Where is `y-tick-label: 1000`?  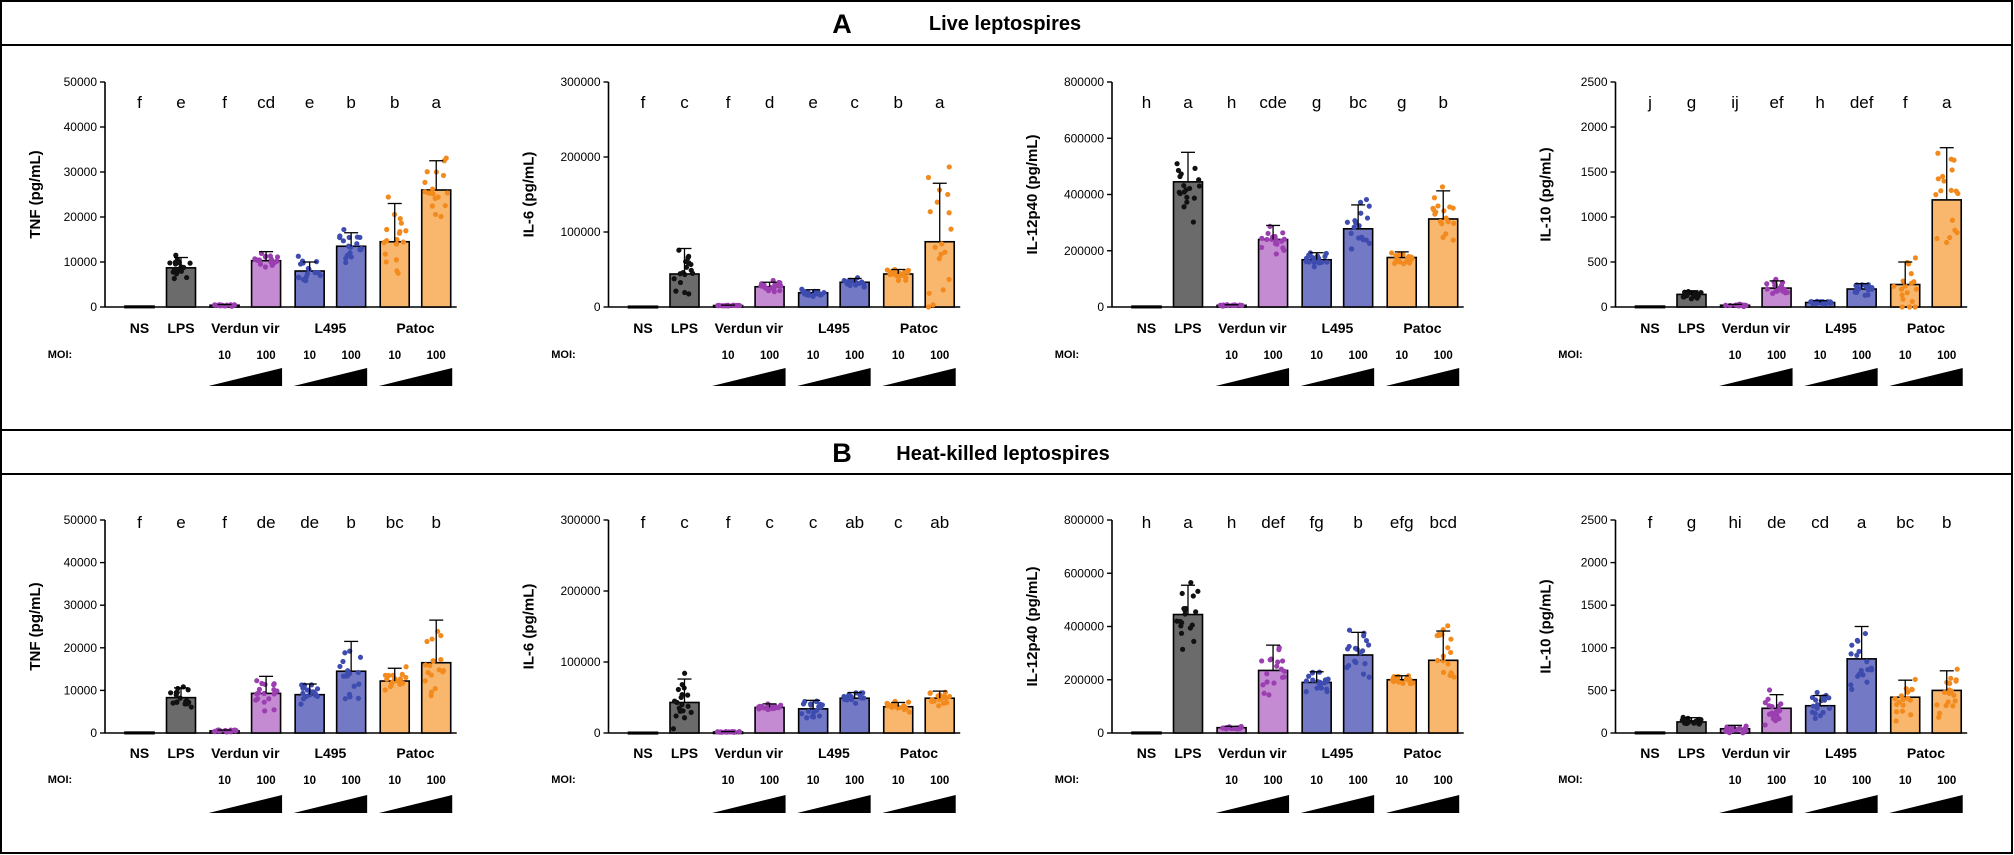 y-tick-label: 1000 is located at coordinates (1594, 648).